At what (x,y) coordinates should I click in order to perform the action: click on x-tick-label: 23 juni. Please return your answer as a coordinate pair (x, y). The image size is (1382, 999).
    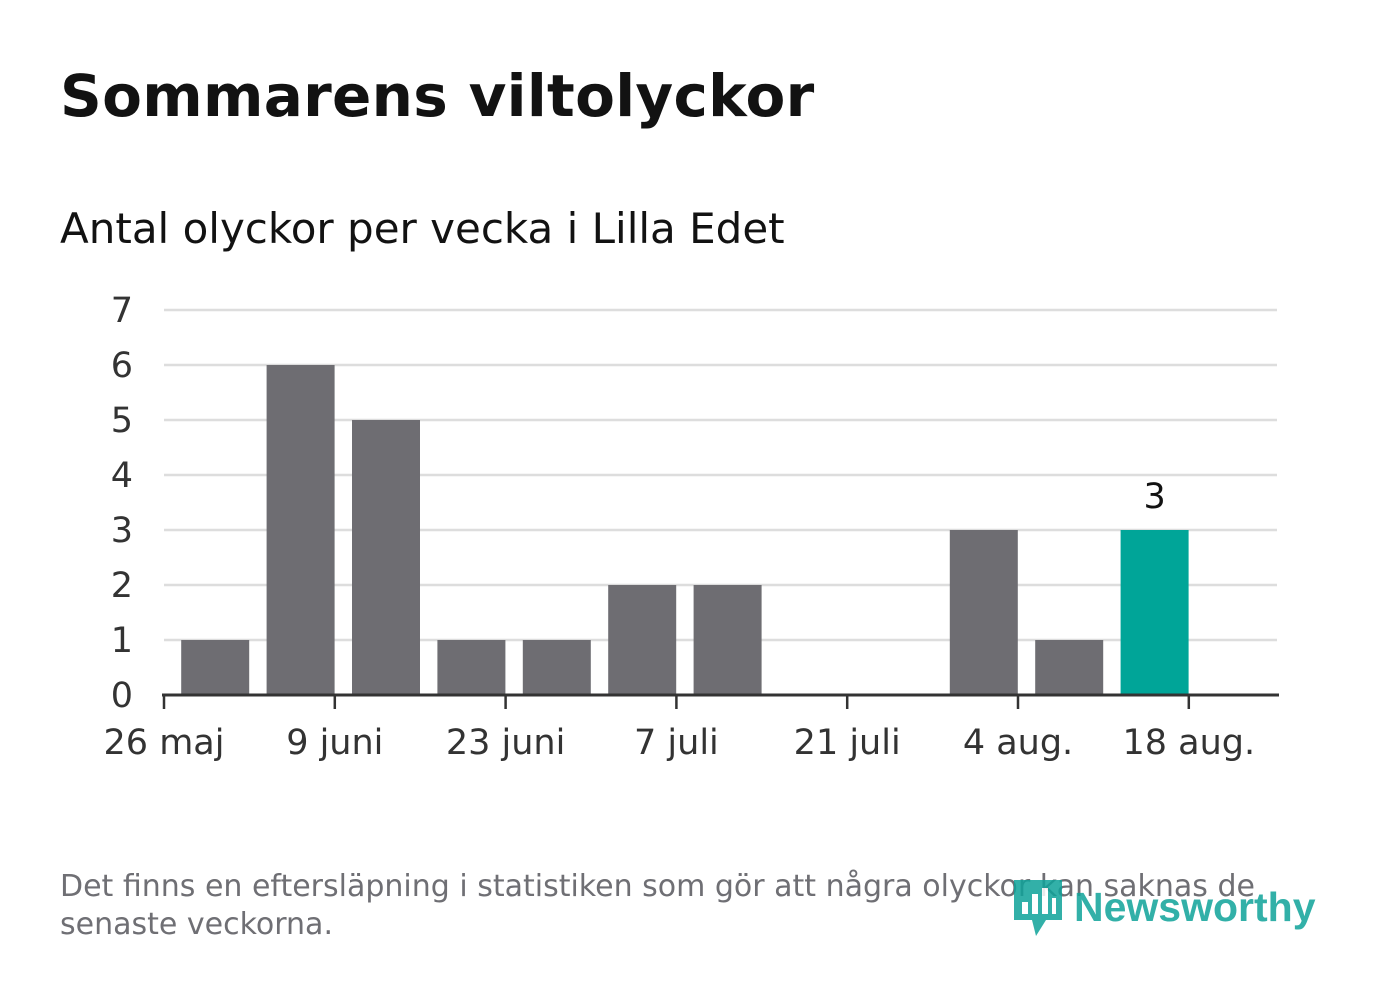
    Looking at the image, I should click on (505, 743).